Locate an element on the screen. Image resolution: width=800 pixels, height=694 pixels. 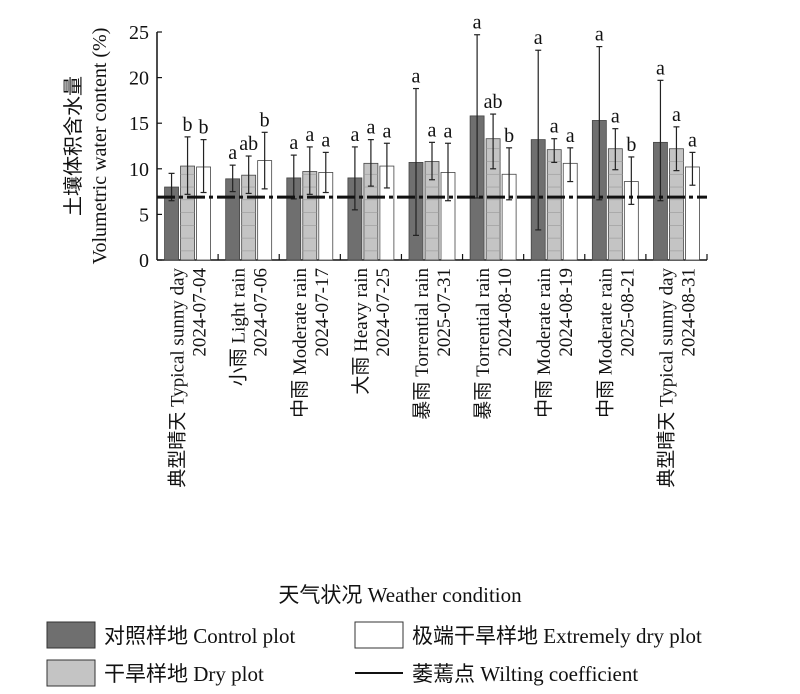
legend-label: 干旱样地 Dry plot is located at coordinates (184, 674).